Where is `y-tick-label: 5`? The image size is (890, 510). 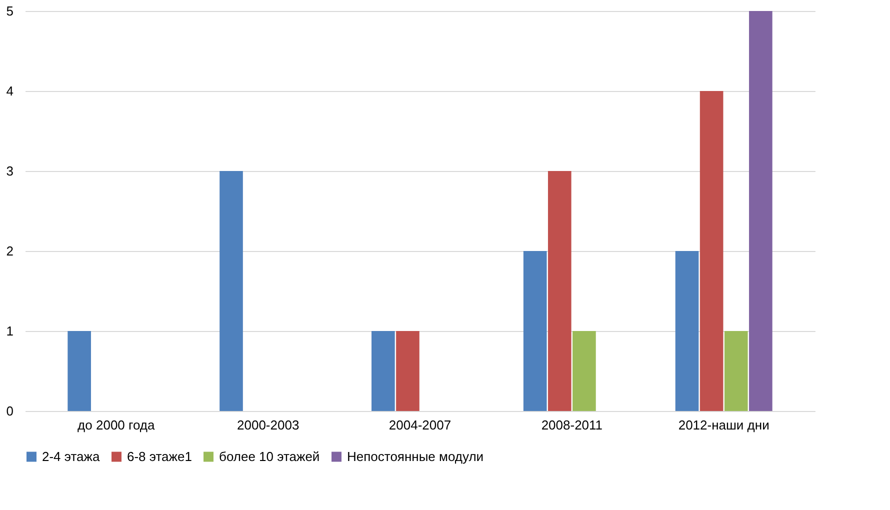
y-tick-label: 5 is located at coordinates (10, 11).